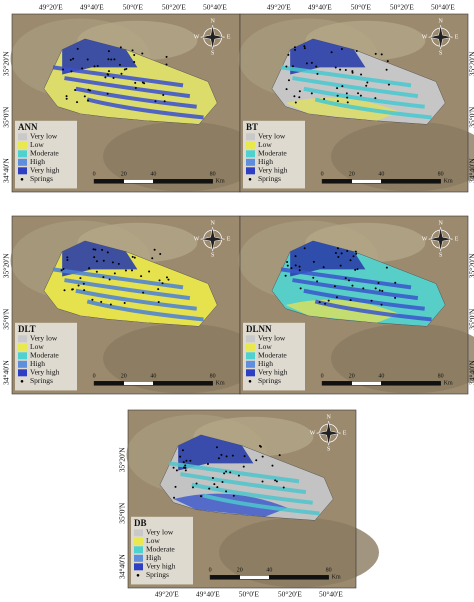  I want to click on lat-label: 34°40'N, so click(6, 170).